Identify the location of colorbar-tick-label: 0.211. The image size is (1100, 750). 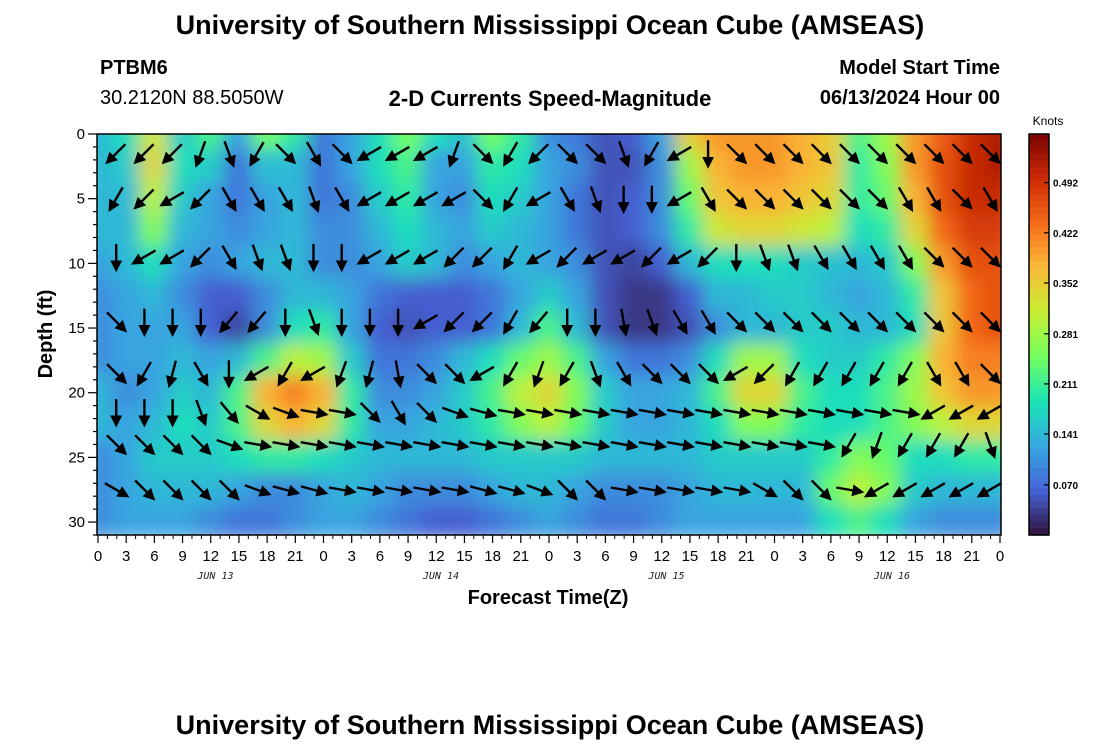
(1065, 385).